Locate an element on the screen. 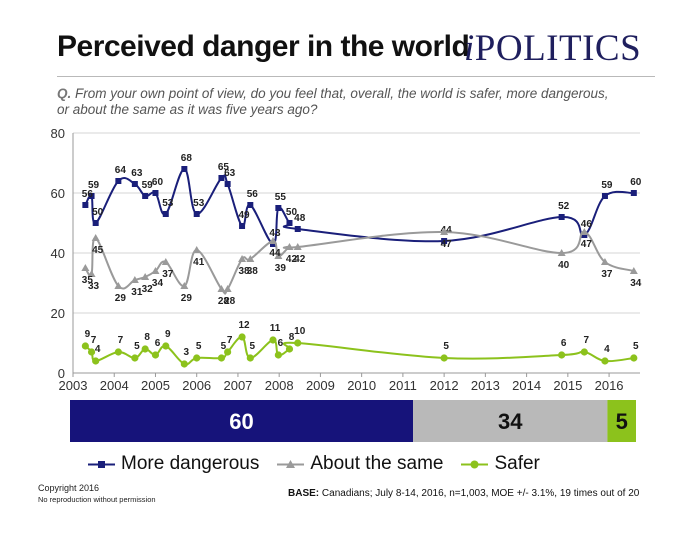 The width and height of the screenshot is (690, 533). safer-data-label: 3 is located at coordinates (187, 352).